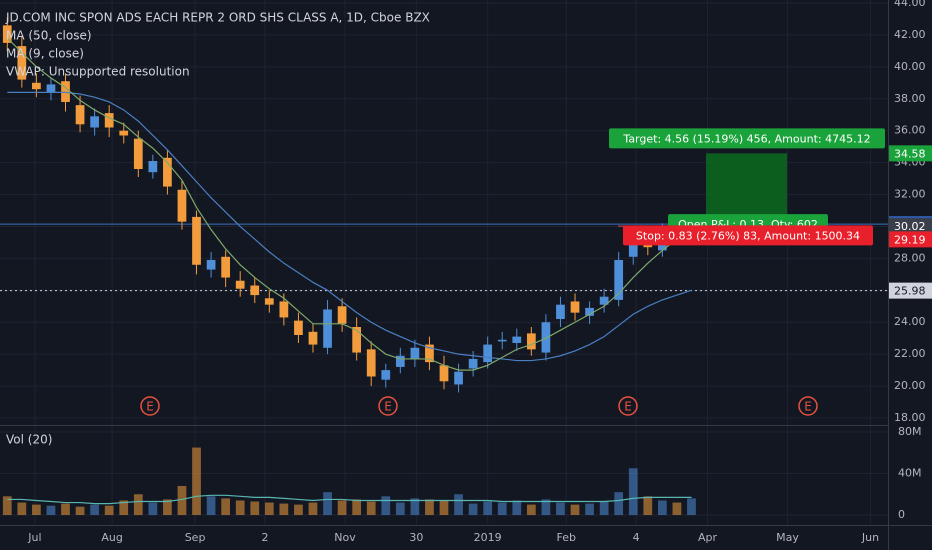 Image resolution: width=932 pixels, height=550 pixels. What do you see at coordinates (870, 537) in the screenshot?
I see `x-tick-label: Jun` at bounding box center [870, 537].